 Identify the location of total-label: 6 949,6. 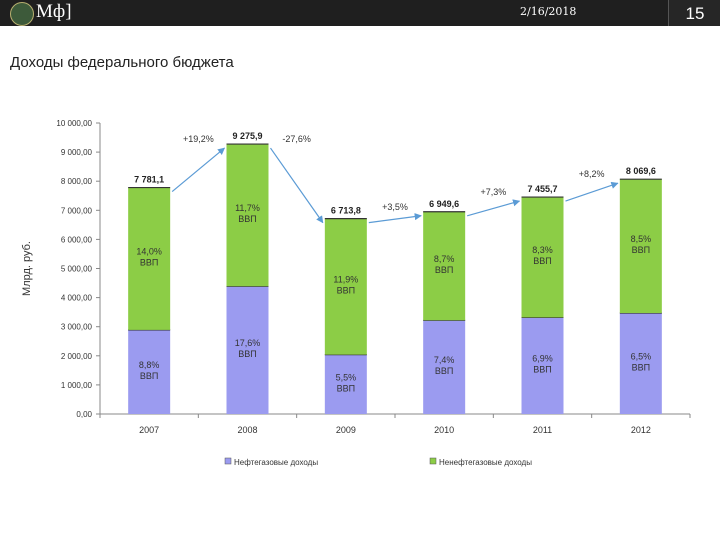
(444, 204).